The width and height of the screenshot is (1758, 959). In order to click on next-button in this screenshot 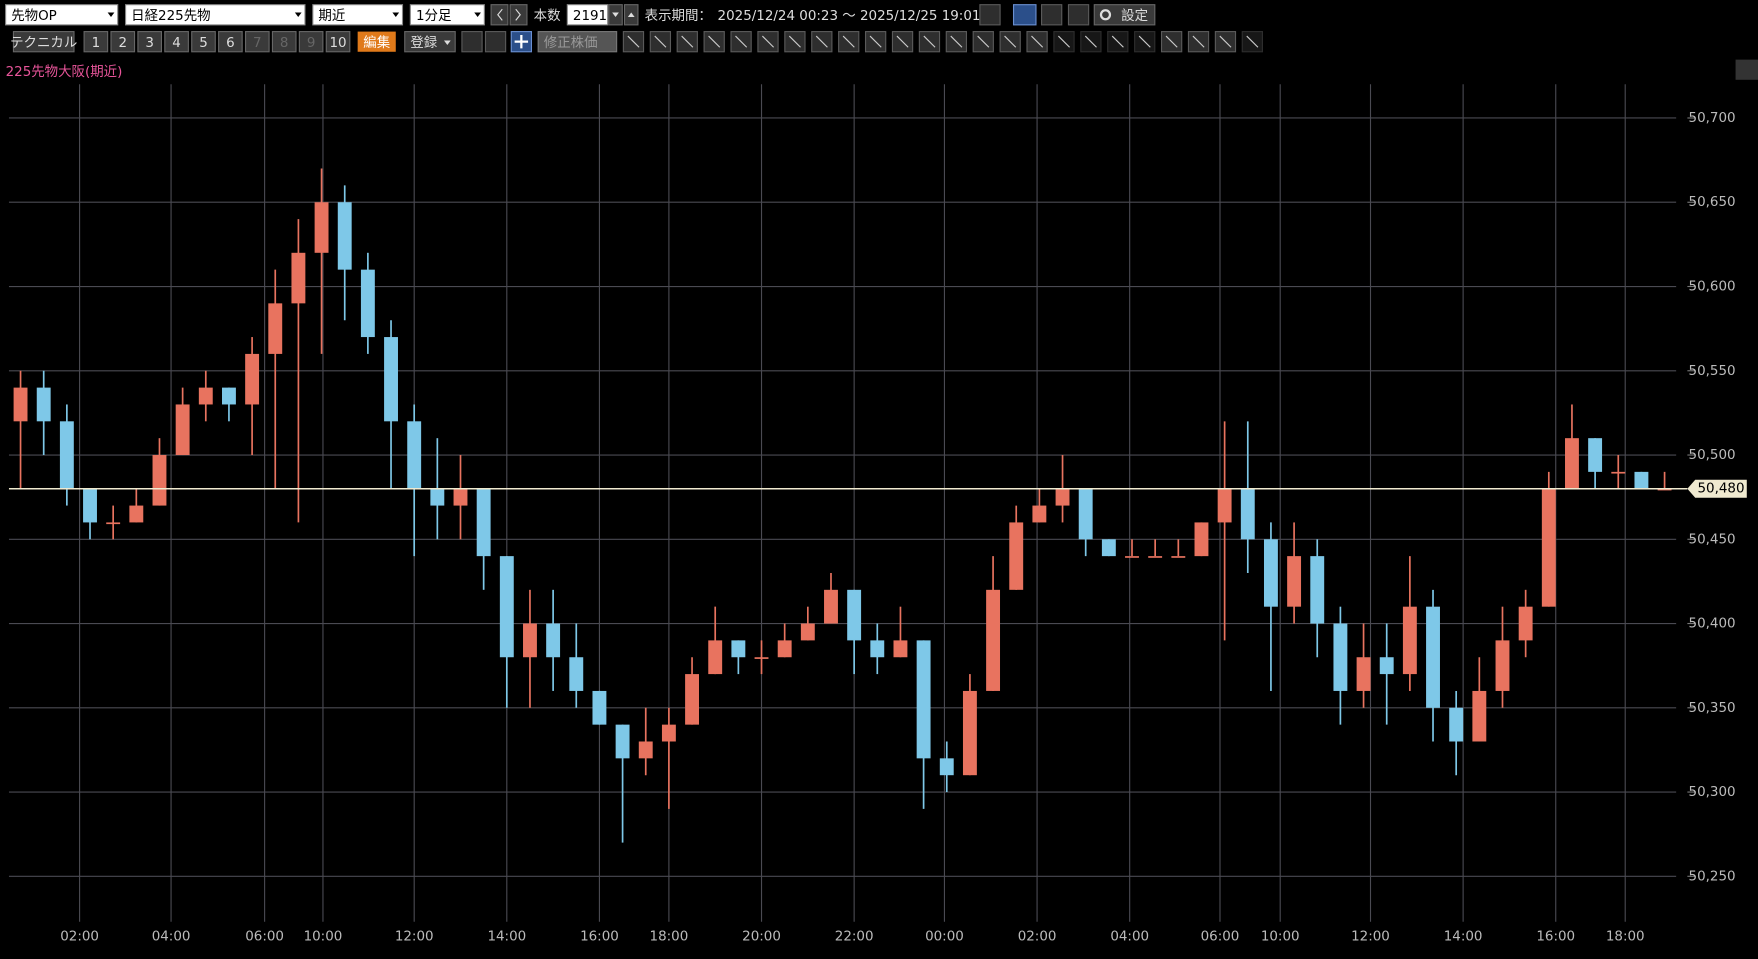, I will do `click(518, 15)`.